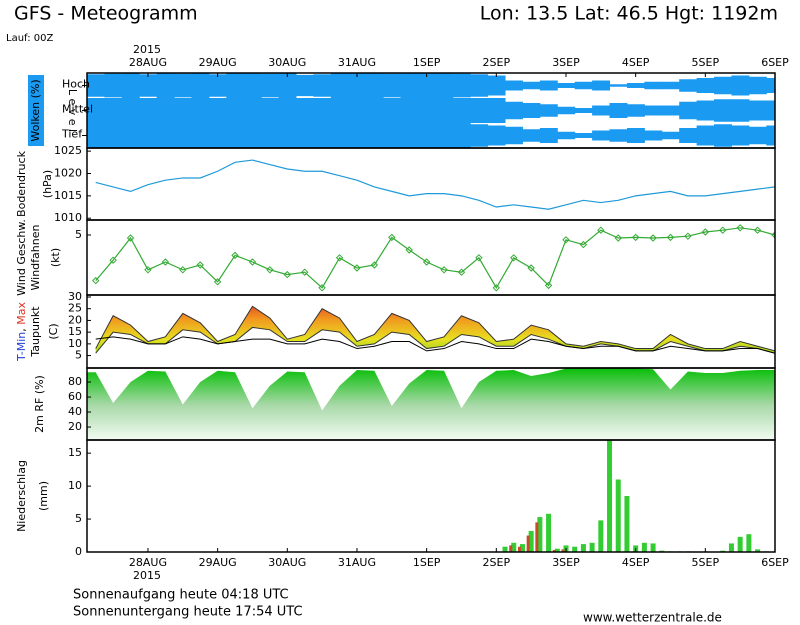 Image resolution: width=800 pixels, height=625 pixels. I want to click on wind-line, so click(435, 258).